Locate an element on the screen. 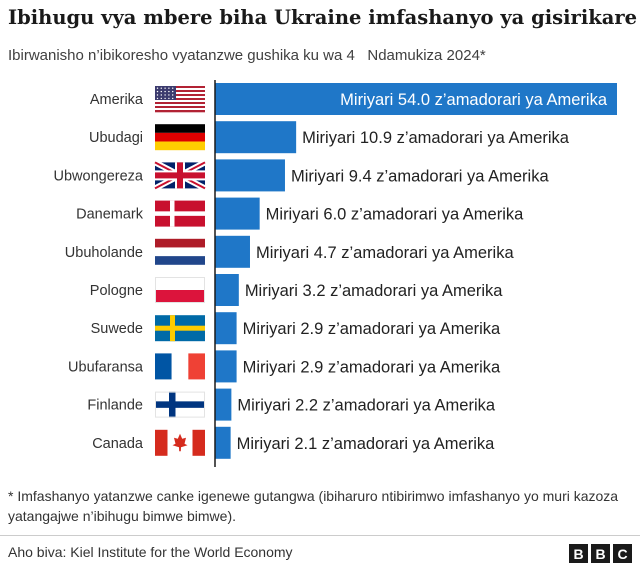 This screenshot has width=640, height=570. category-label: Suwede is located at coordinates (117, 329).